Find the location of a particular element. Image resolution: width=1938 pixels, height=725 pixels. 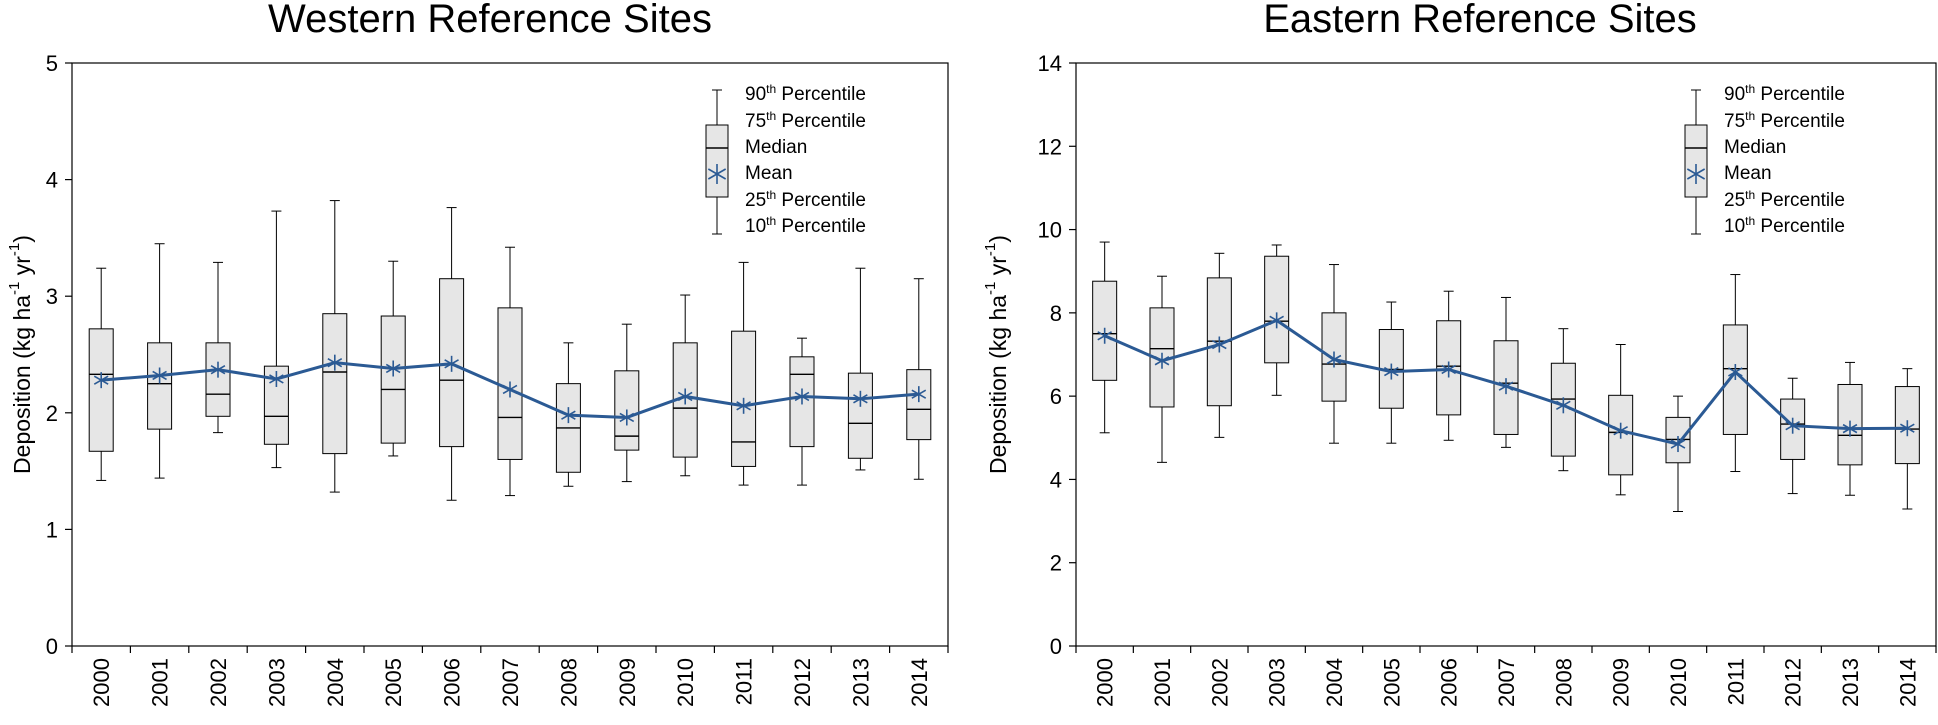

box-2001 is located at coordinates (1162, 369).